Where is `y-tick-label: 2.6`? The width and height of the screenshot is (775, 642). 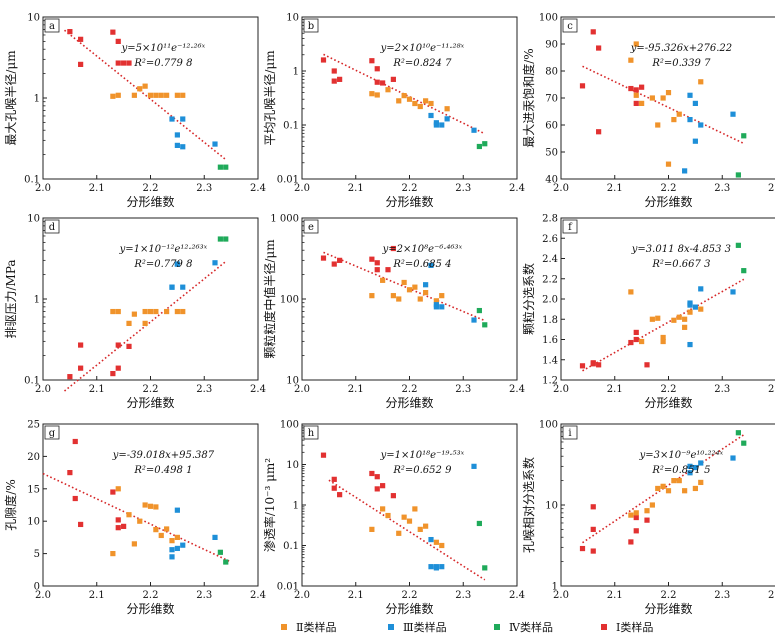
y-tick-label: 2.6 is located at coordinates (550, 239).